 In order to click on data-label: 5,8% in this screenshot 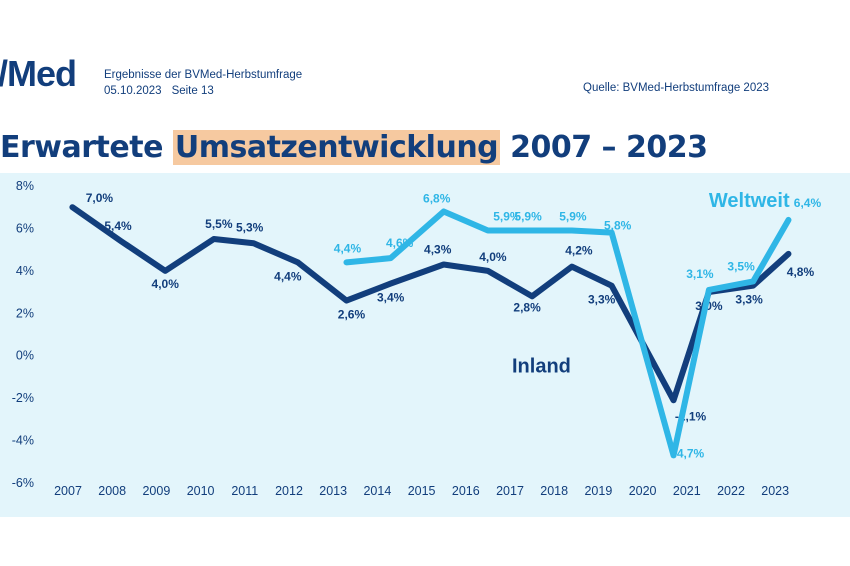, I will do `click(618, 226)`.